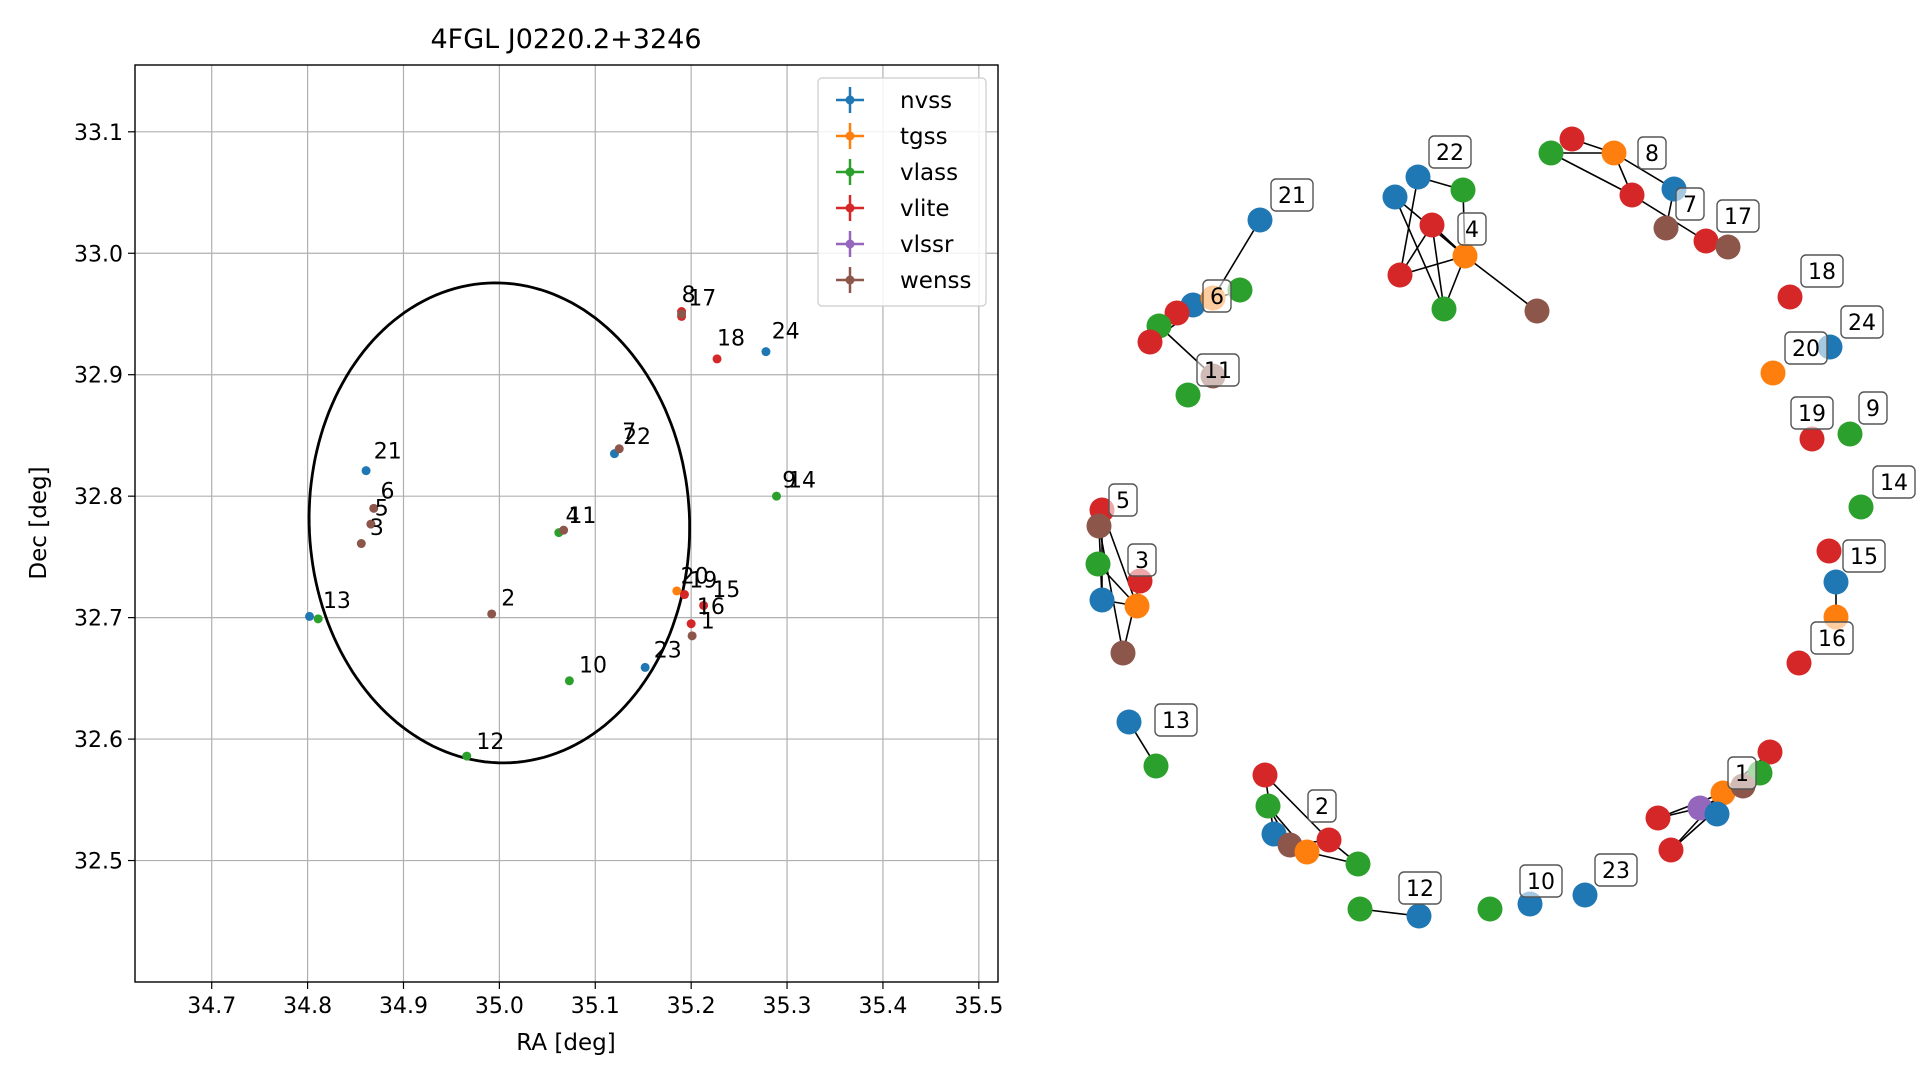 This screenshot has height=1080, width=1919. Describe the element at coordinates (499, 523) in the screenshot. I see `error-ellipse-path` at that location.